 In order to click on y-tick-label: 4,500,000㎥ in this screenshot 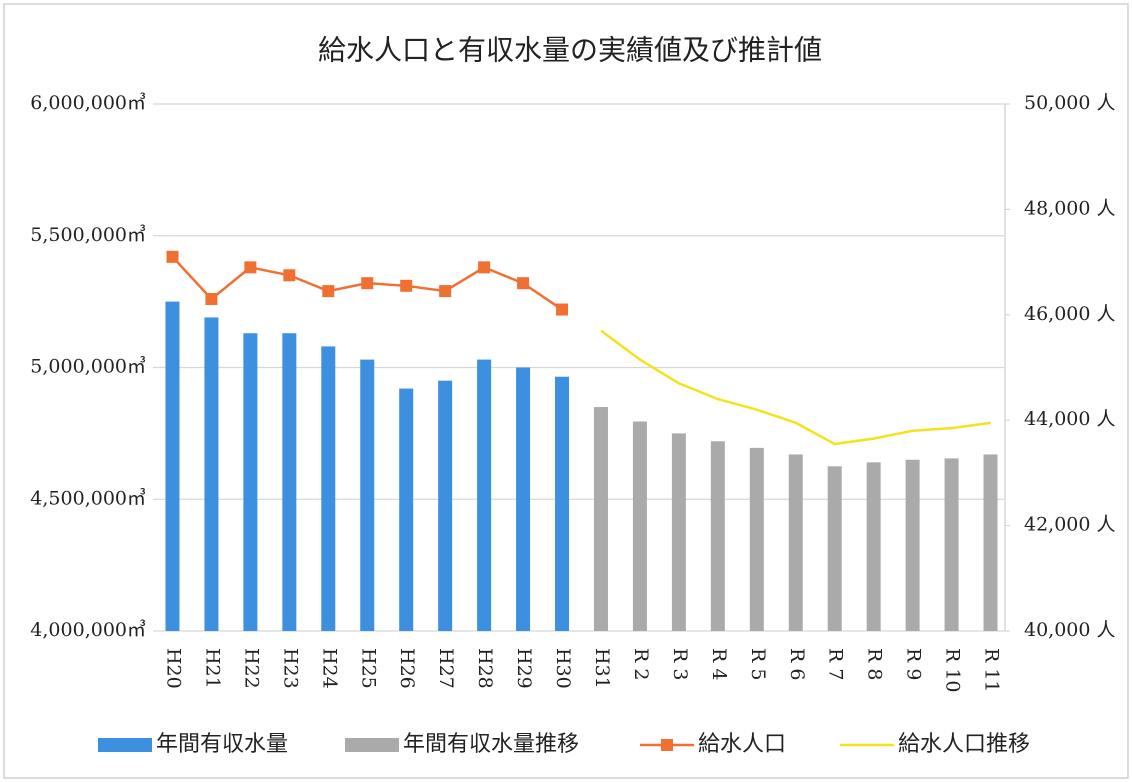, I will do `click(88, 498)`.